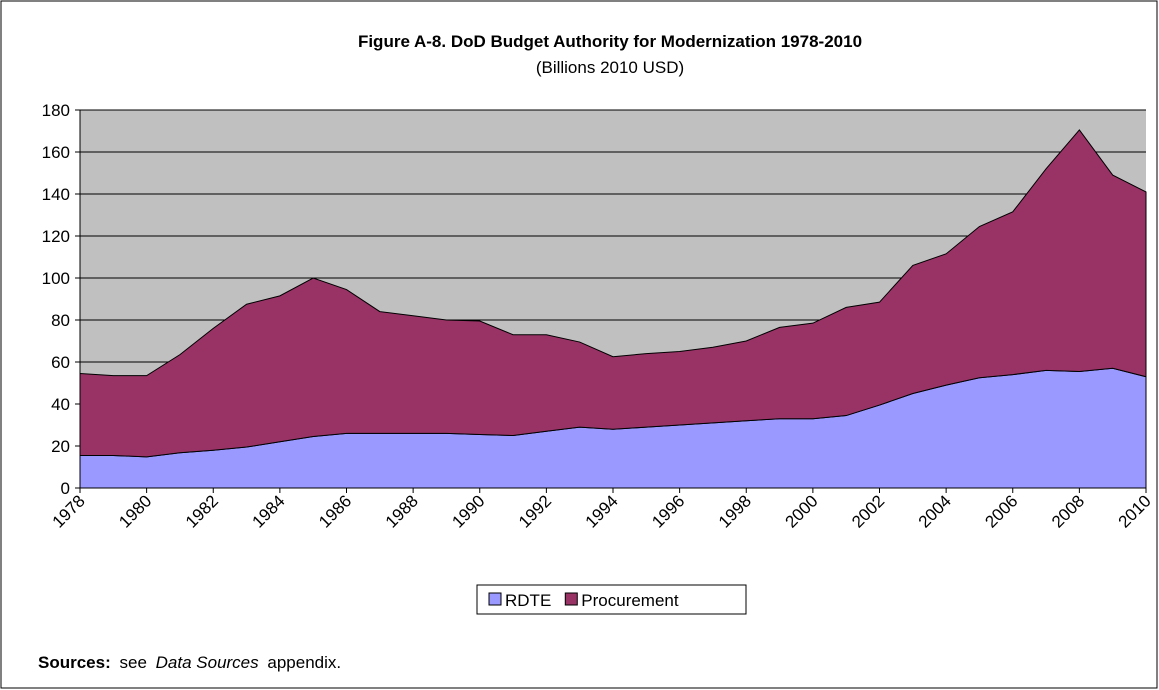  Describe the element at coordinates (74, 662) in the screenshot. I see `sources-label: Sources:` at that location.